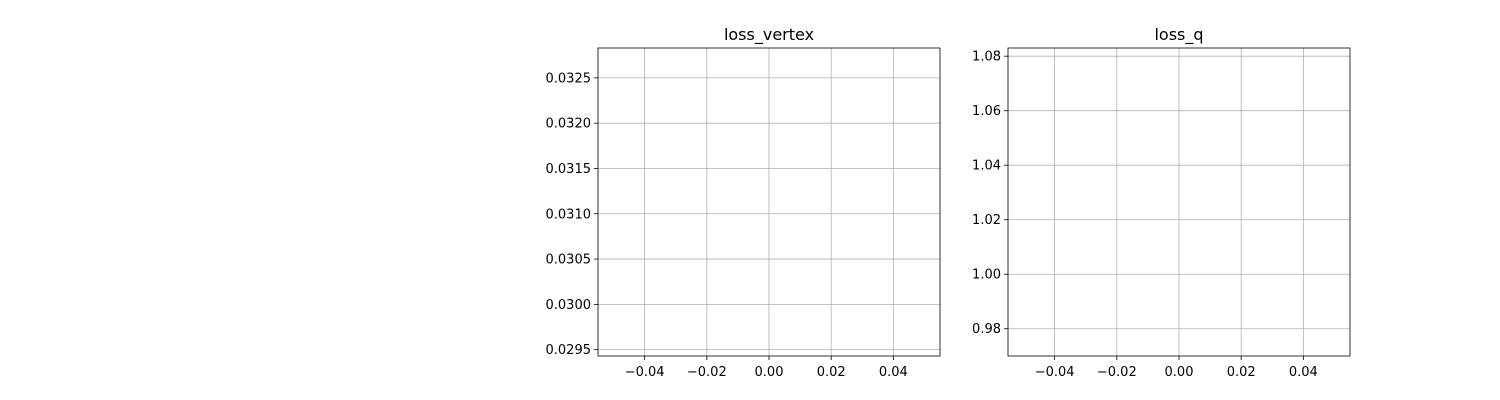  What do you see at coordinates (986, 275) in the screenshot?
I see `loss-q-y-tick-label: 1.00` at bounding box center [986, 275].